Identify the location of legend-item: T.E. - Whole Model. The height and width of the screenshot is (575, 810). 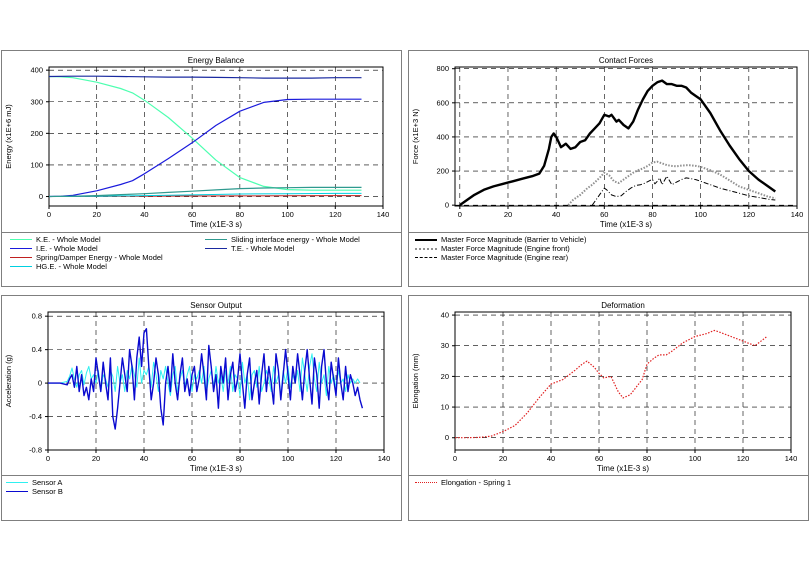
(249, 248).